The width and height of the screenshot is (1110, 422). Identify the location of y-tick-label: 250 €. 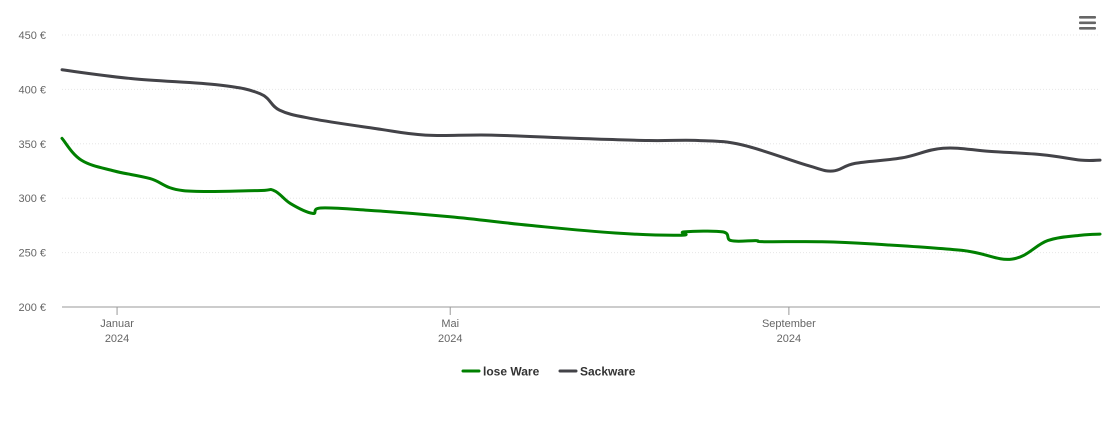
(32, 254).